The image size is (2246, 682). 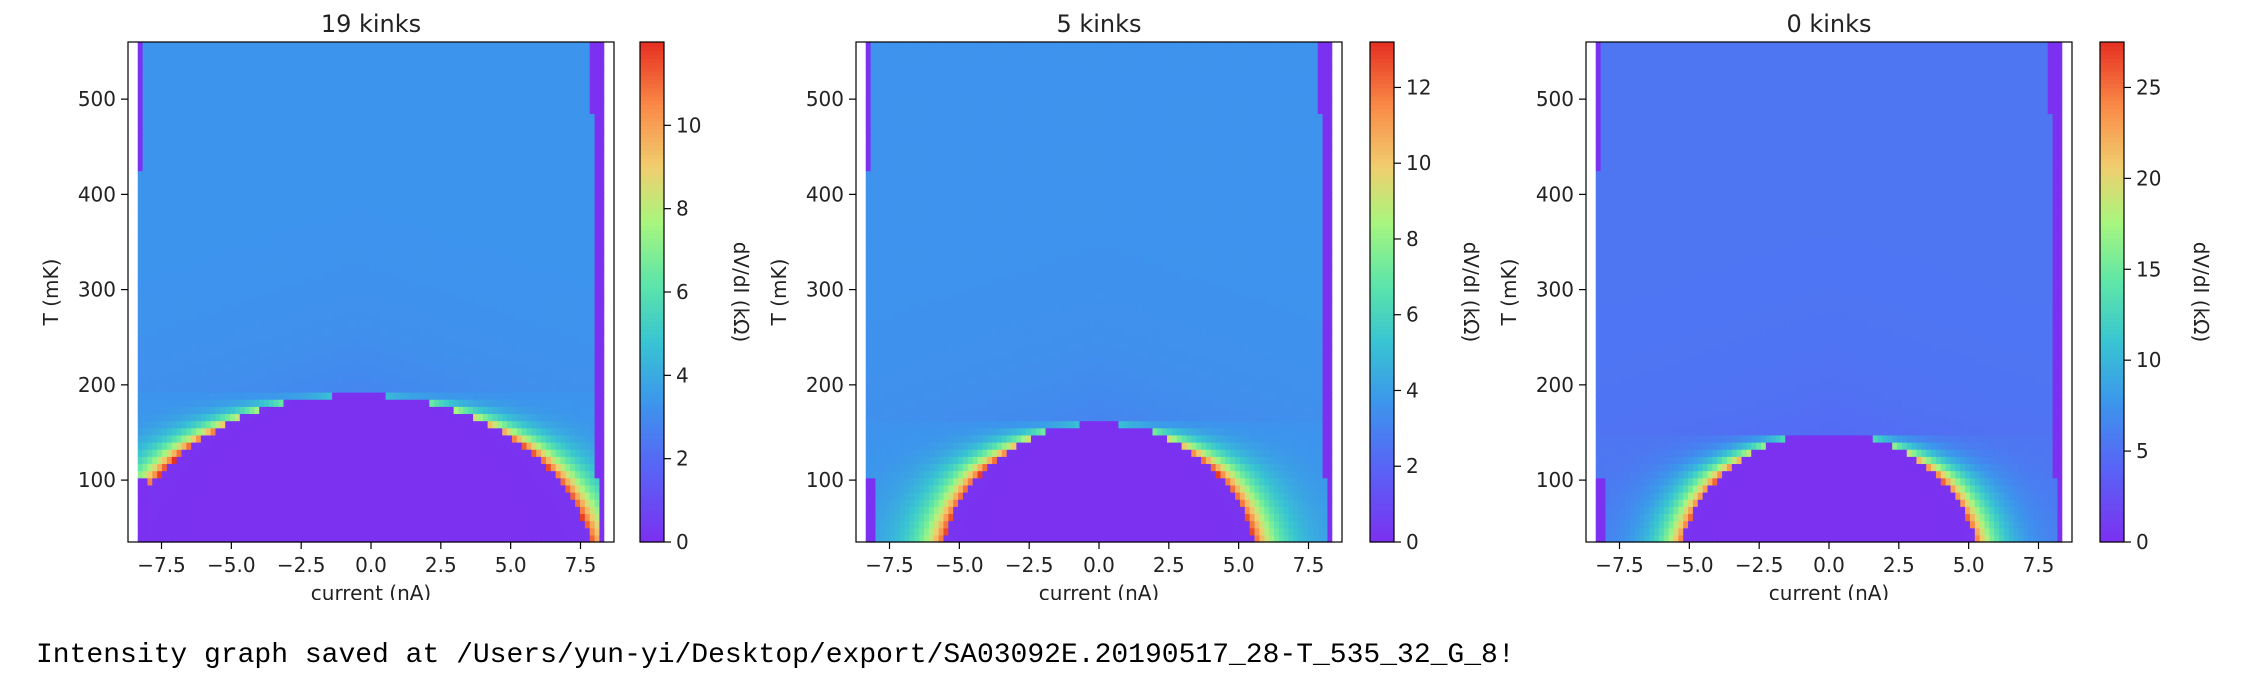 What do you see at coordinates (2148, 87) in the screenshot?
I see `colorbar-tick-label: 25` at bounding box center [2148, 87].